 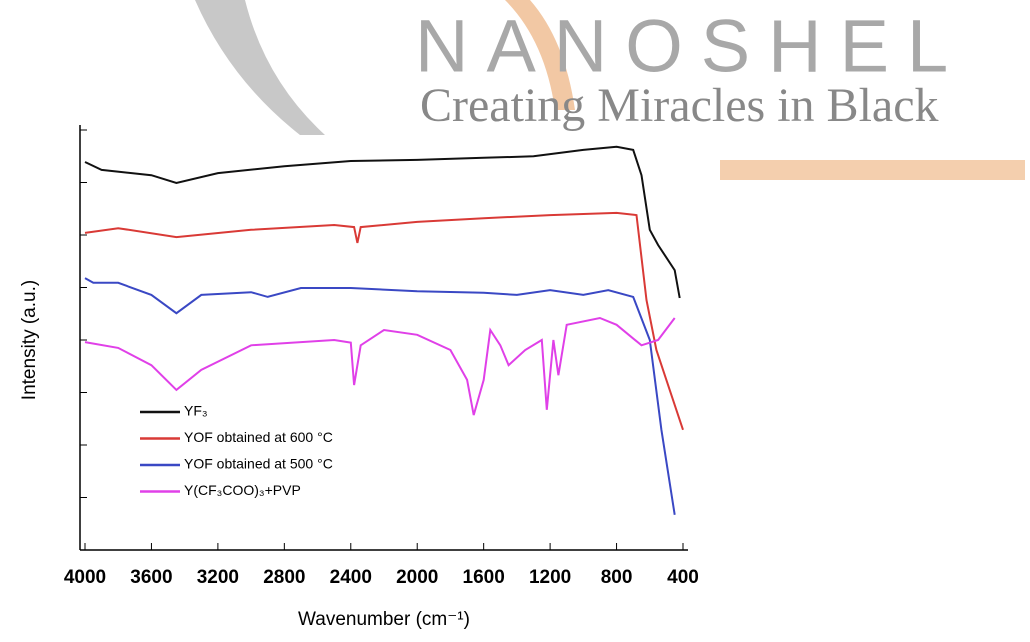 What do you see at coordinates (690, 46) in the screenshot?
I see `watermark-title: NANOSHEL` at bounding box center [690, 46].